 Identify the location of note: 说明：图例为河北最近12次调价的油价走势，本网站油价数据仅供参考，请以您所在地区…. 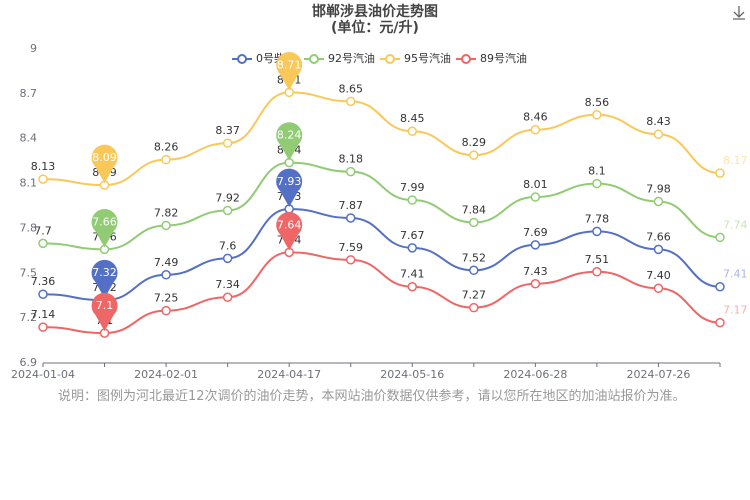
(372, 396).